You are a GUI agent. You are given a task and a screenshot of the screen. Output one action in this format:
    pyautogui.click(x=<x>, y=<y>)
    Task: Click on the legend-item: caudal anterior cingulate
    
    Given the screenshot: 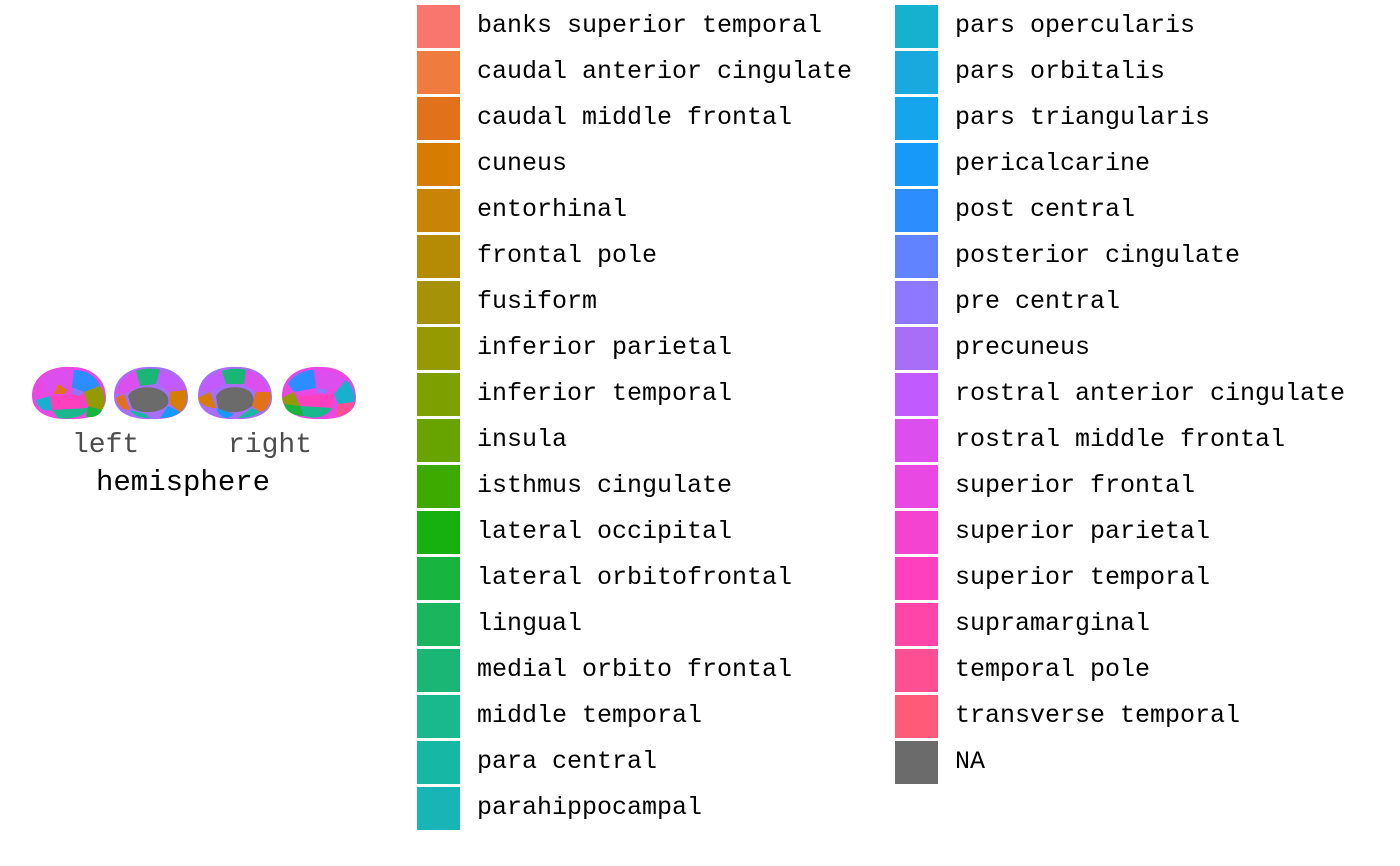 What is the action you would take?
    pyautogui.click(x=652, y=73)
    